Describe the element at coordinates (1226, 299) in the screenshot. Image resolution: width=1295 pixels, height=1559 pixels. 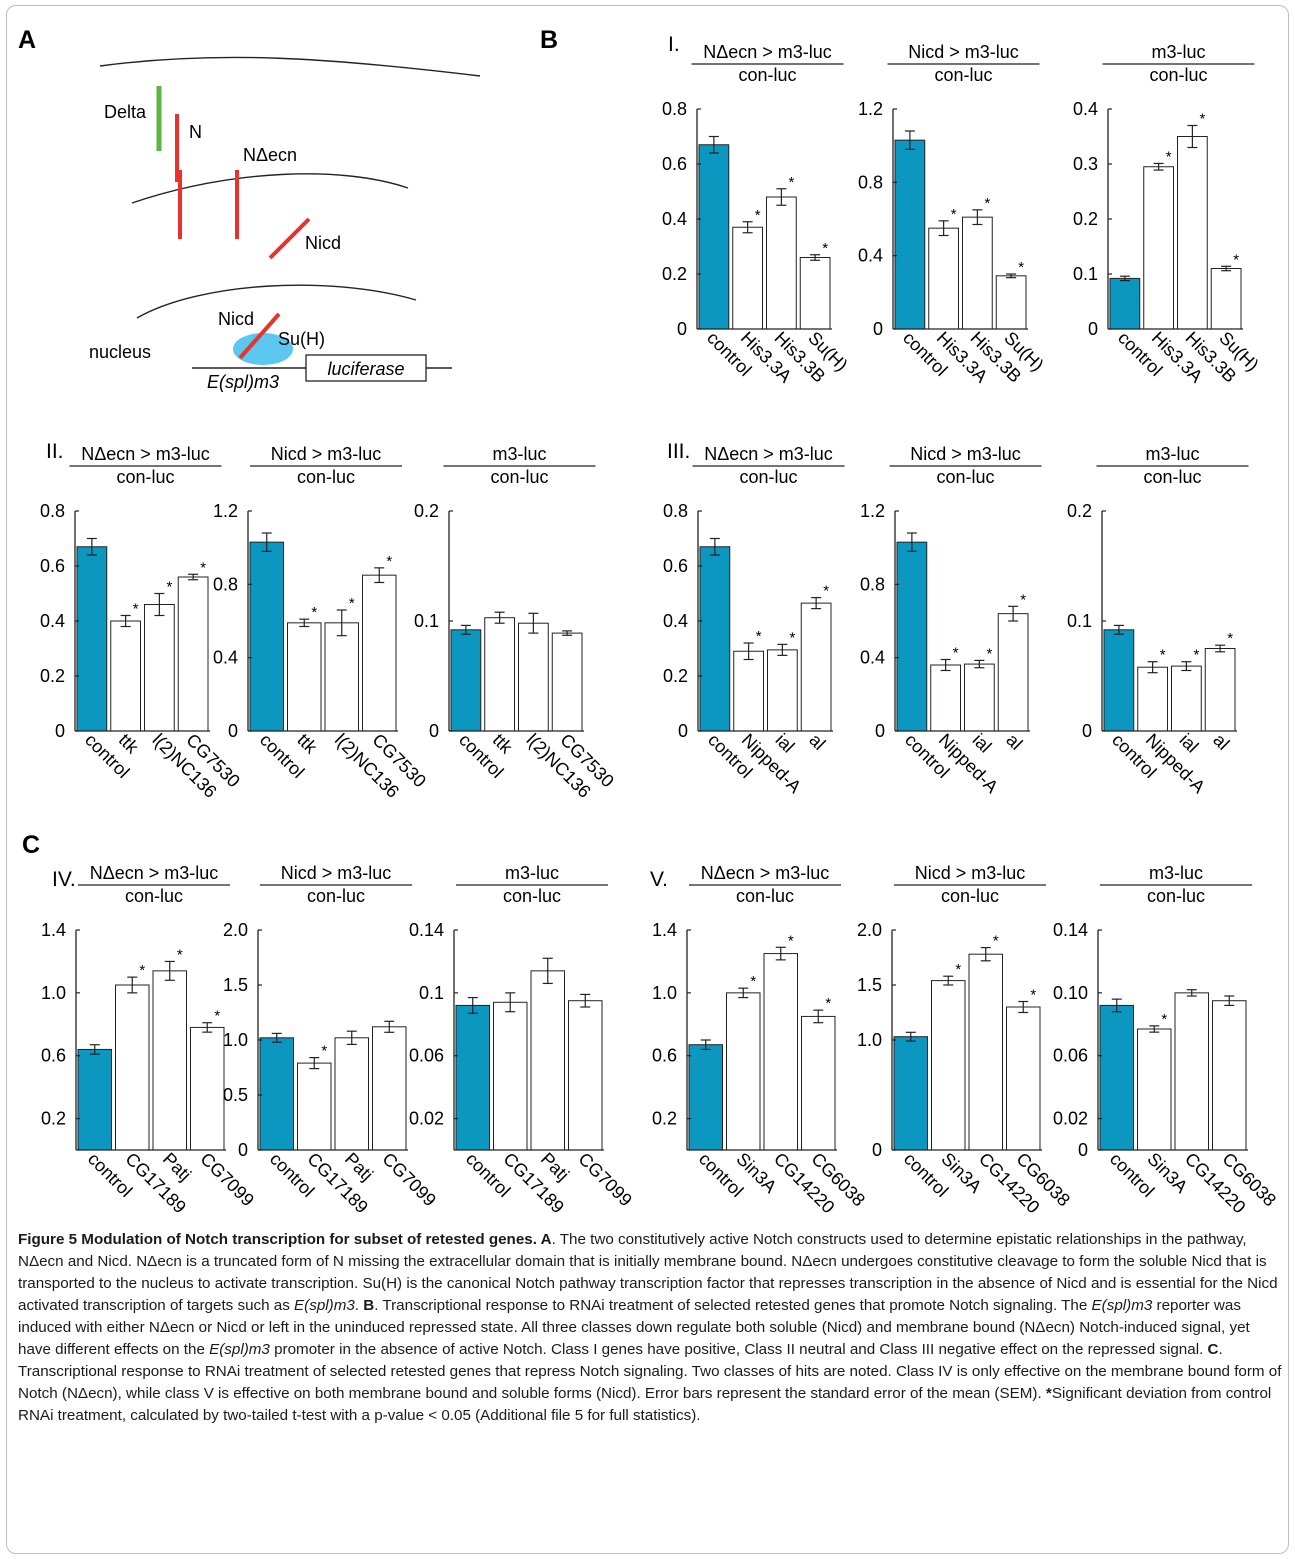
I see `bar-su-h-` at that location.